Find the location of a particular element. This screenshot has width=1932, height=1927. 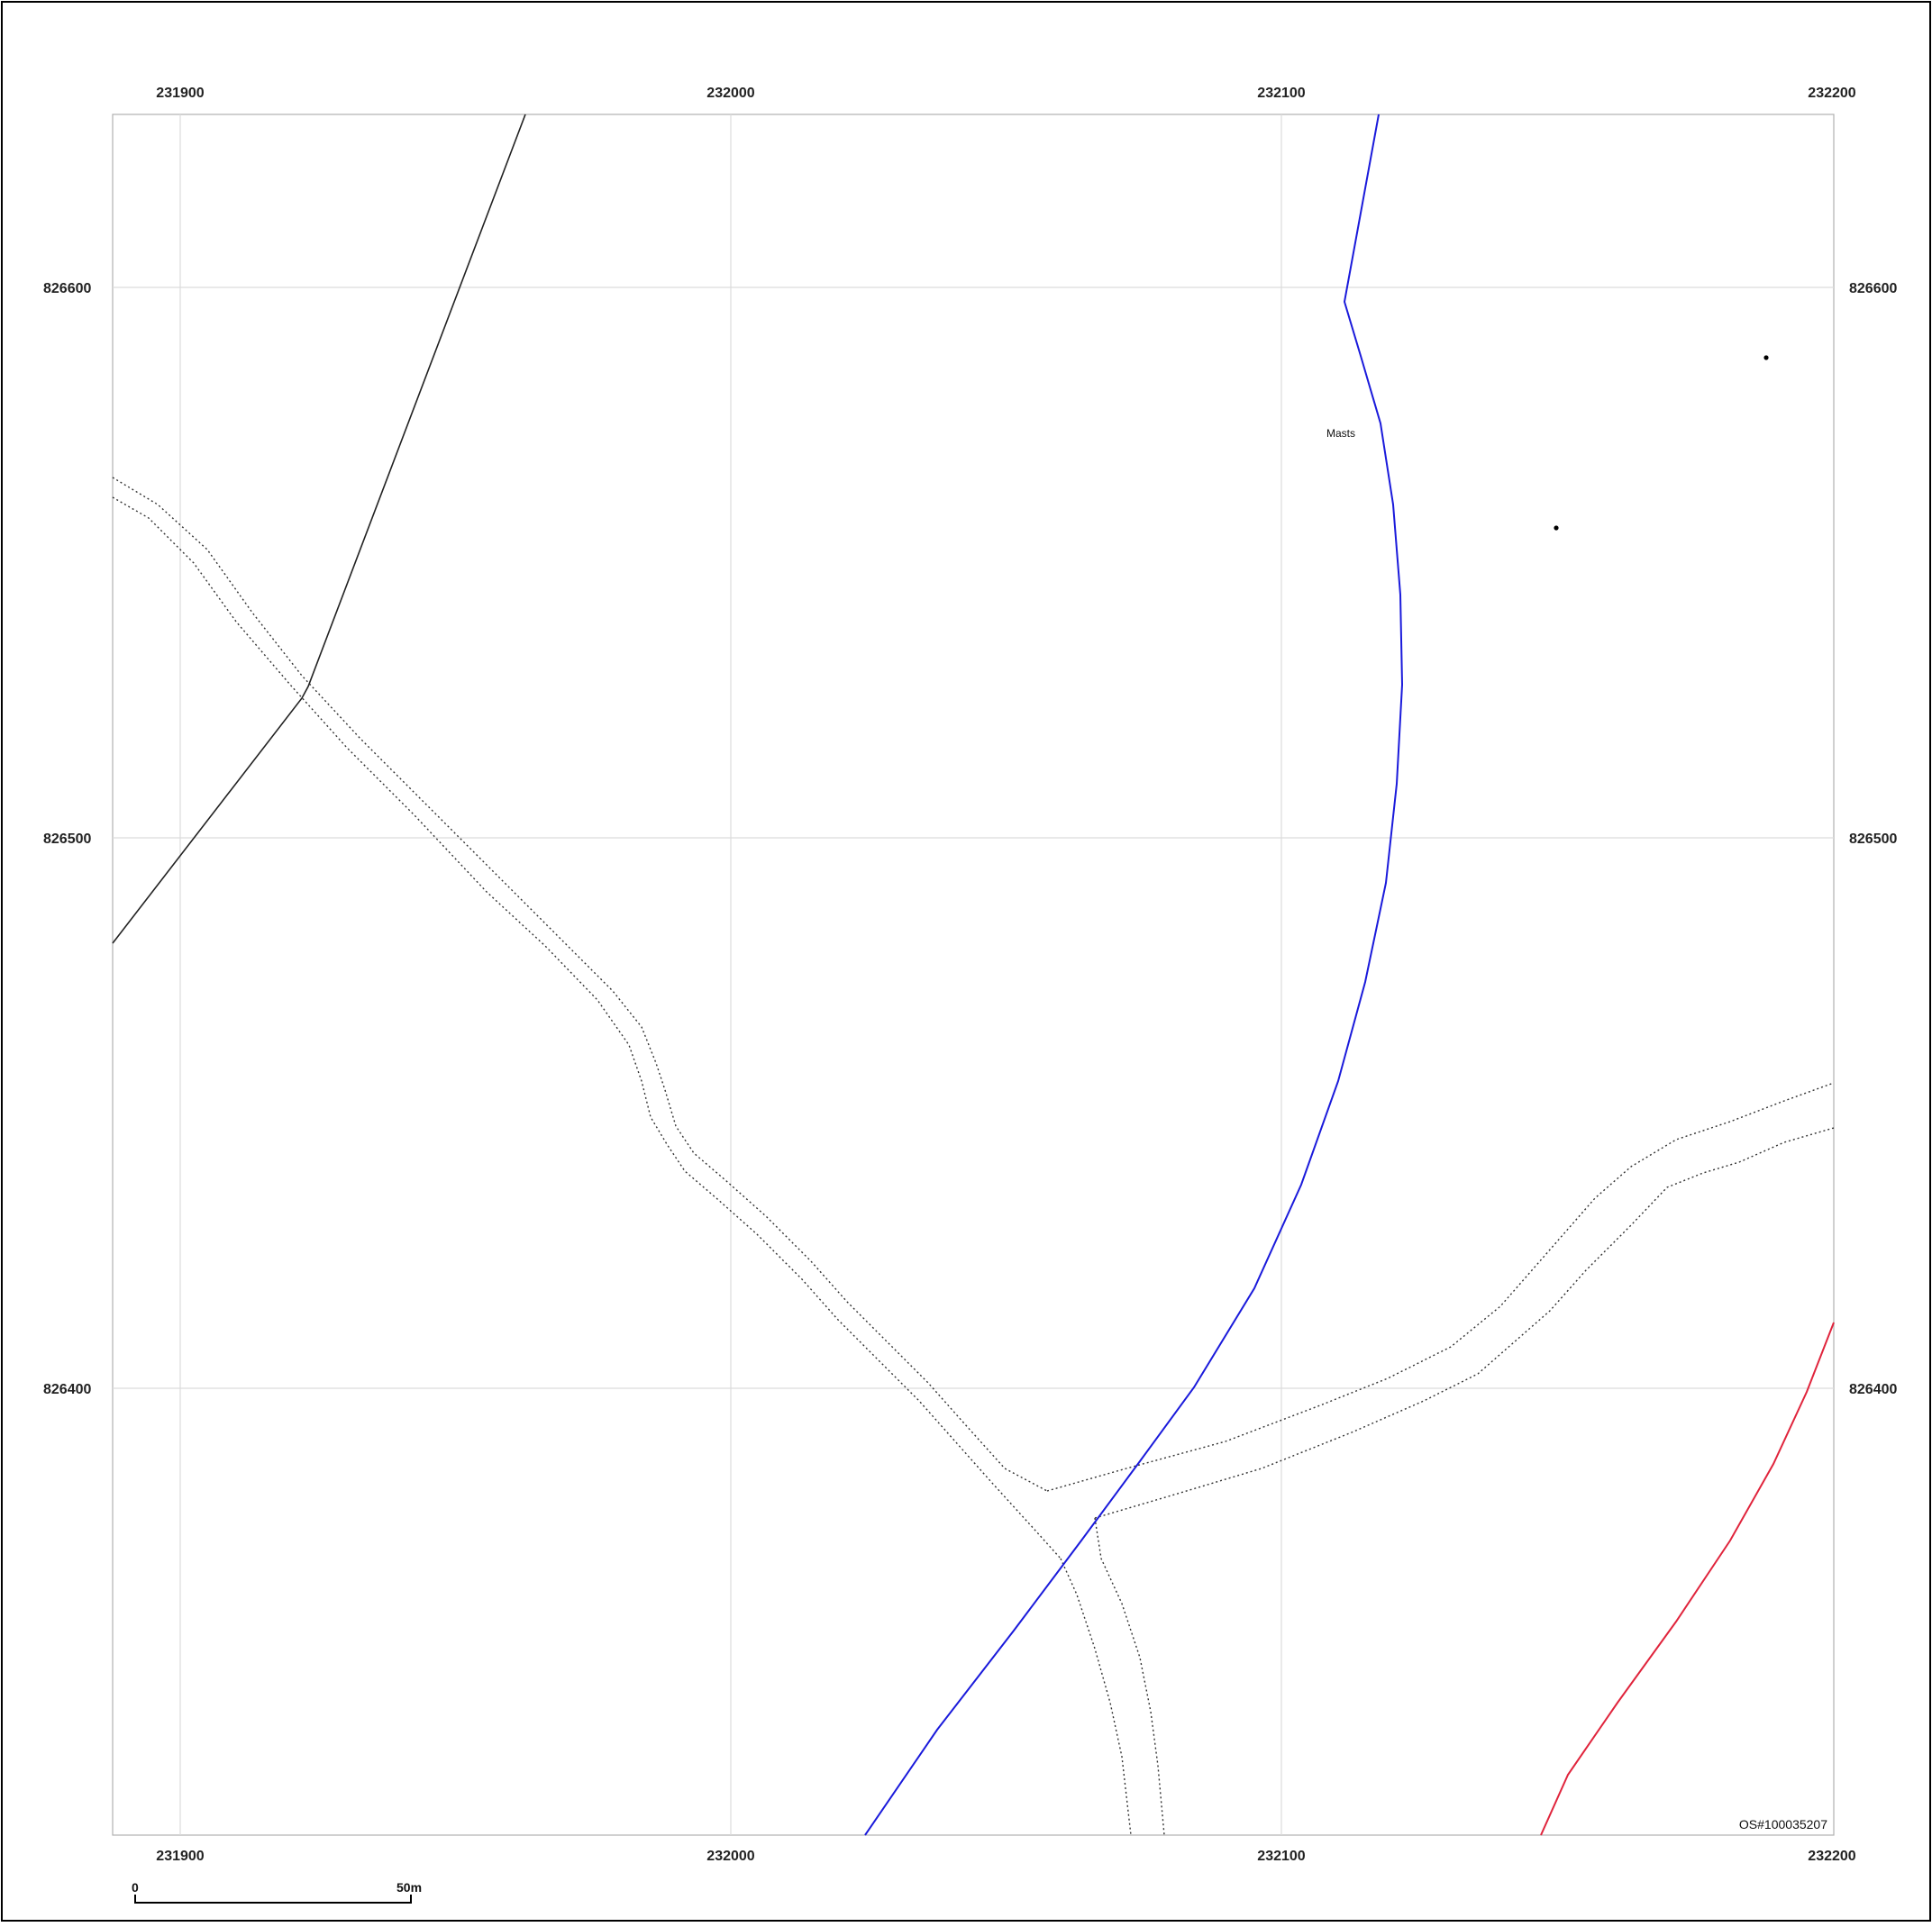

field-boundary is located at coordinates (319, 529).